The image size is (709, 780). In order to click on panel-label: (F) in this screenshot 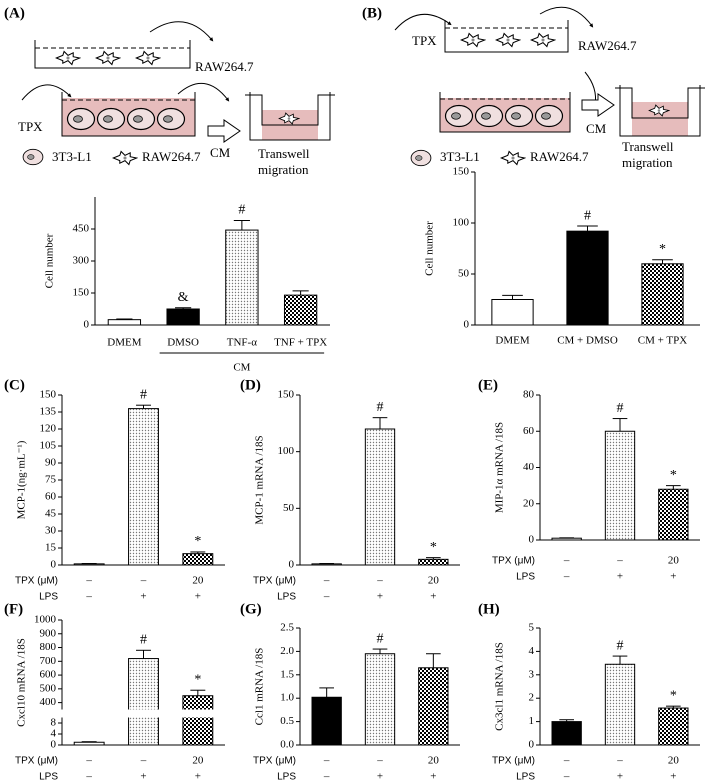, I will do `click(13, 609)`.